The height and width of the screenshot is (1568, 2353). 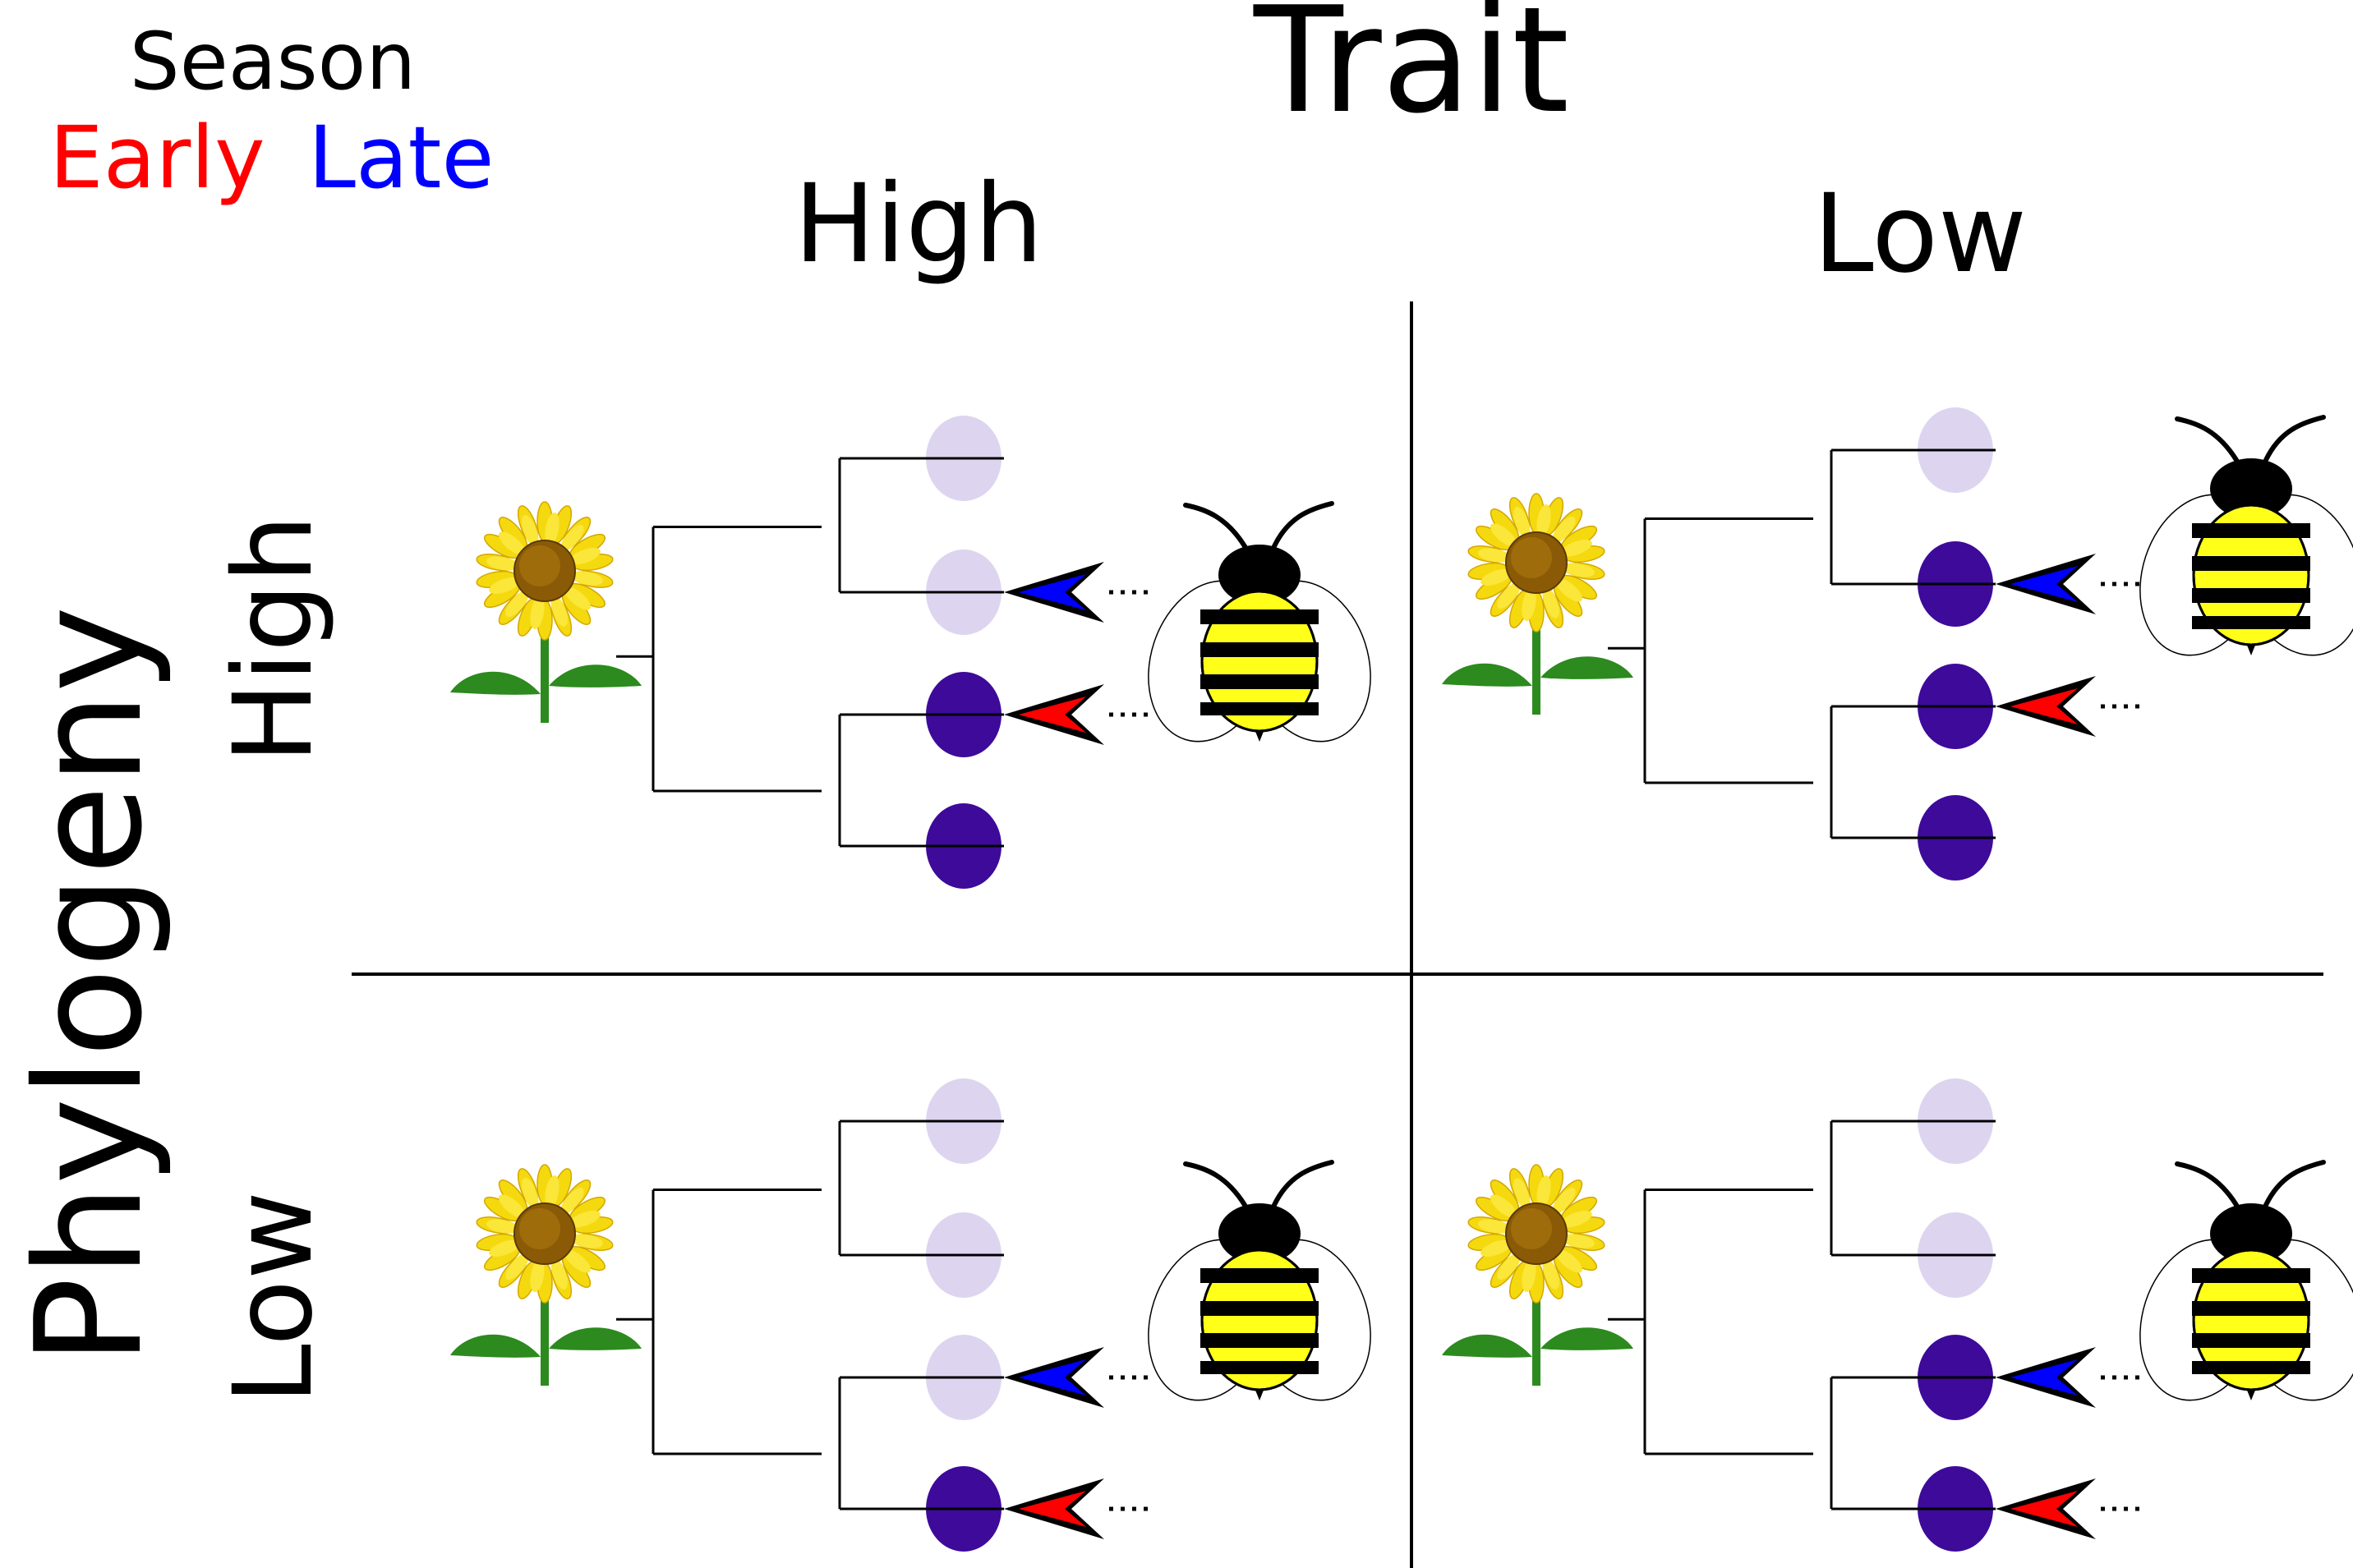 I want to click on column-axis-title: Trait, so click(x=1411, y=72).